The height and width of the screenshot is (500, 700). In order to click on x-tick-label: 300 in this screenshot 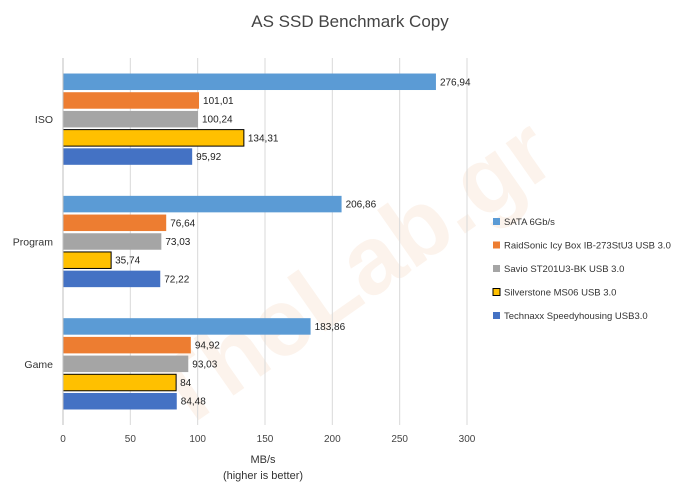, I will do `click(467, 439)`.